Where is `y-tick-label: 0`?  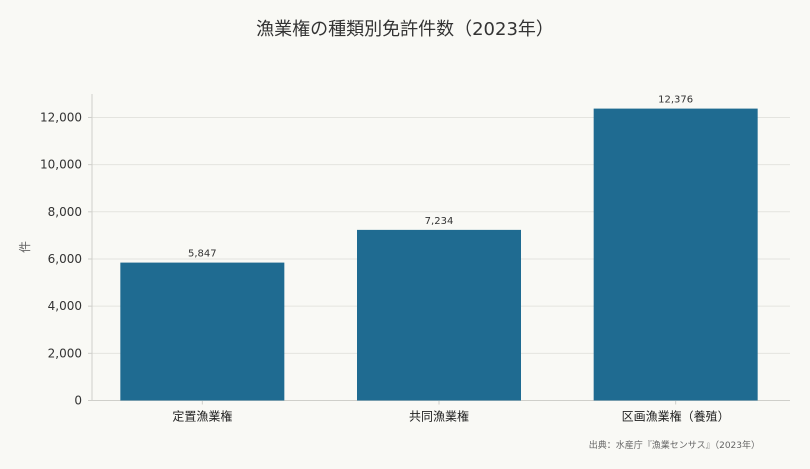 y-tick-label: 0 is located at coordinates (78, 401).